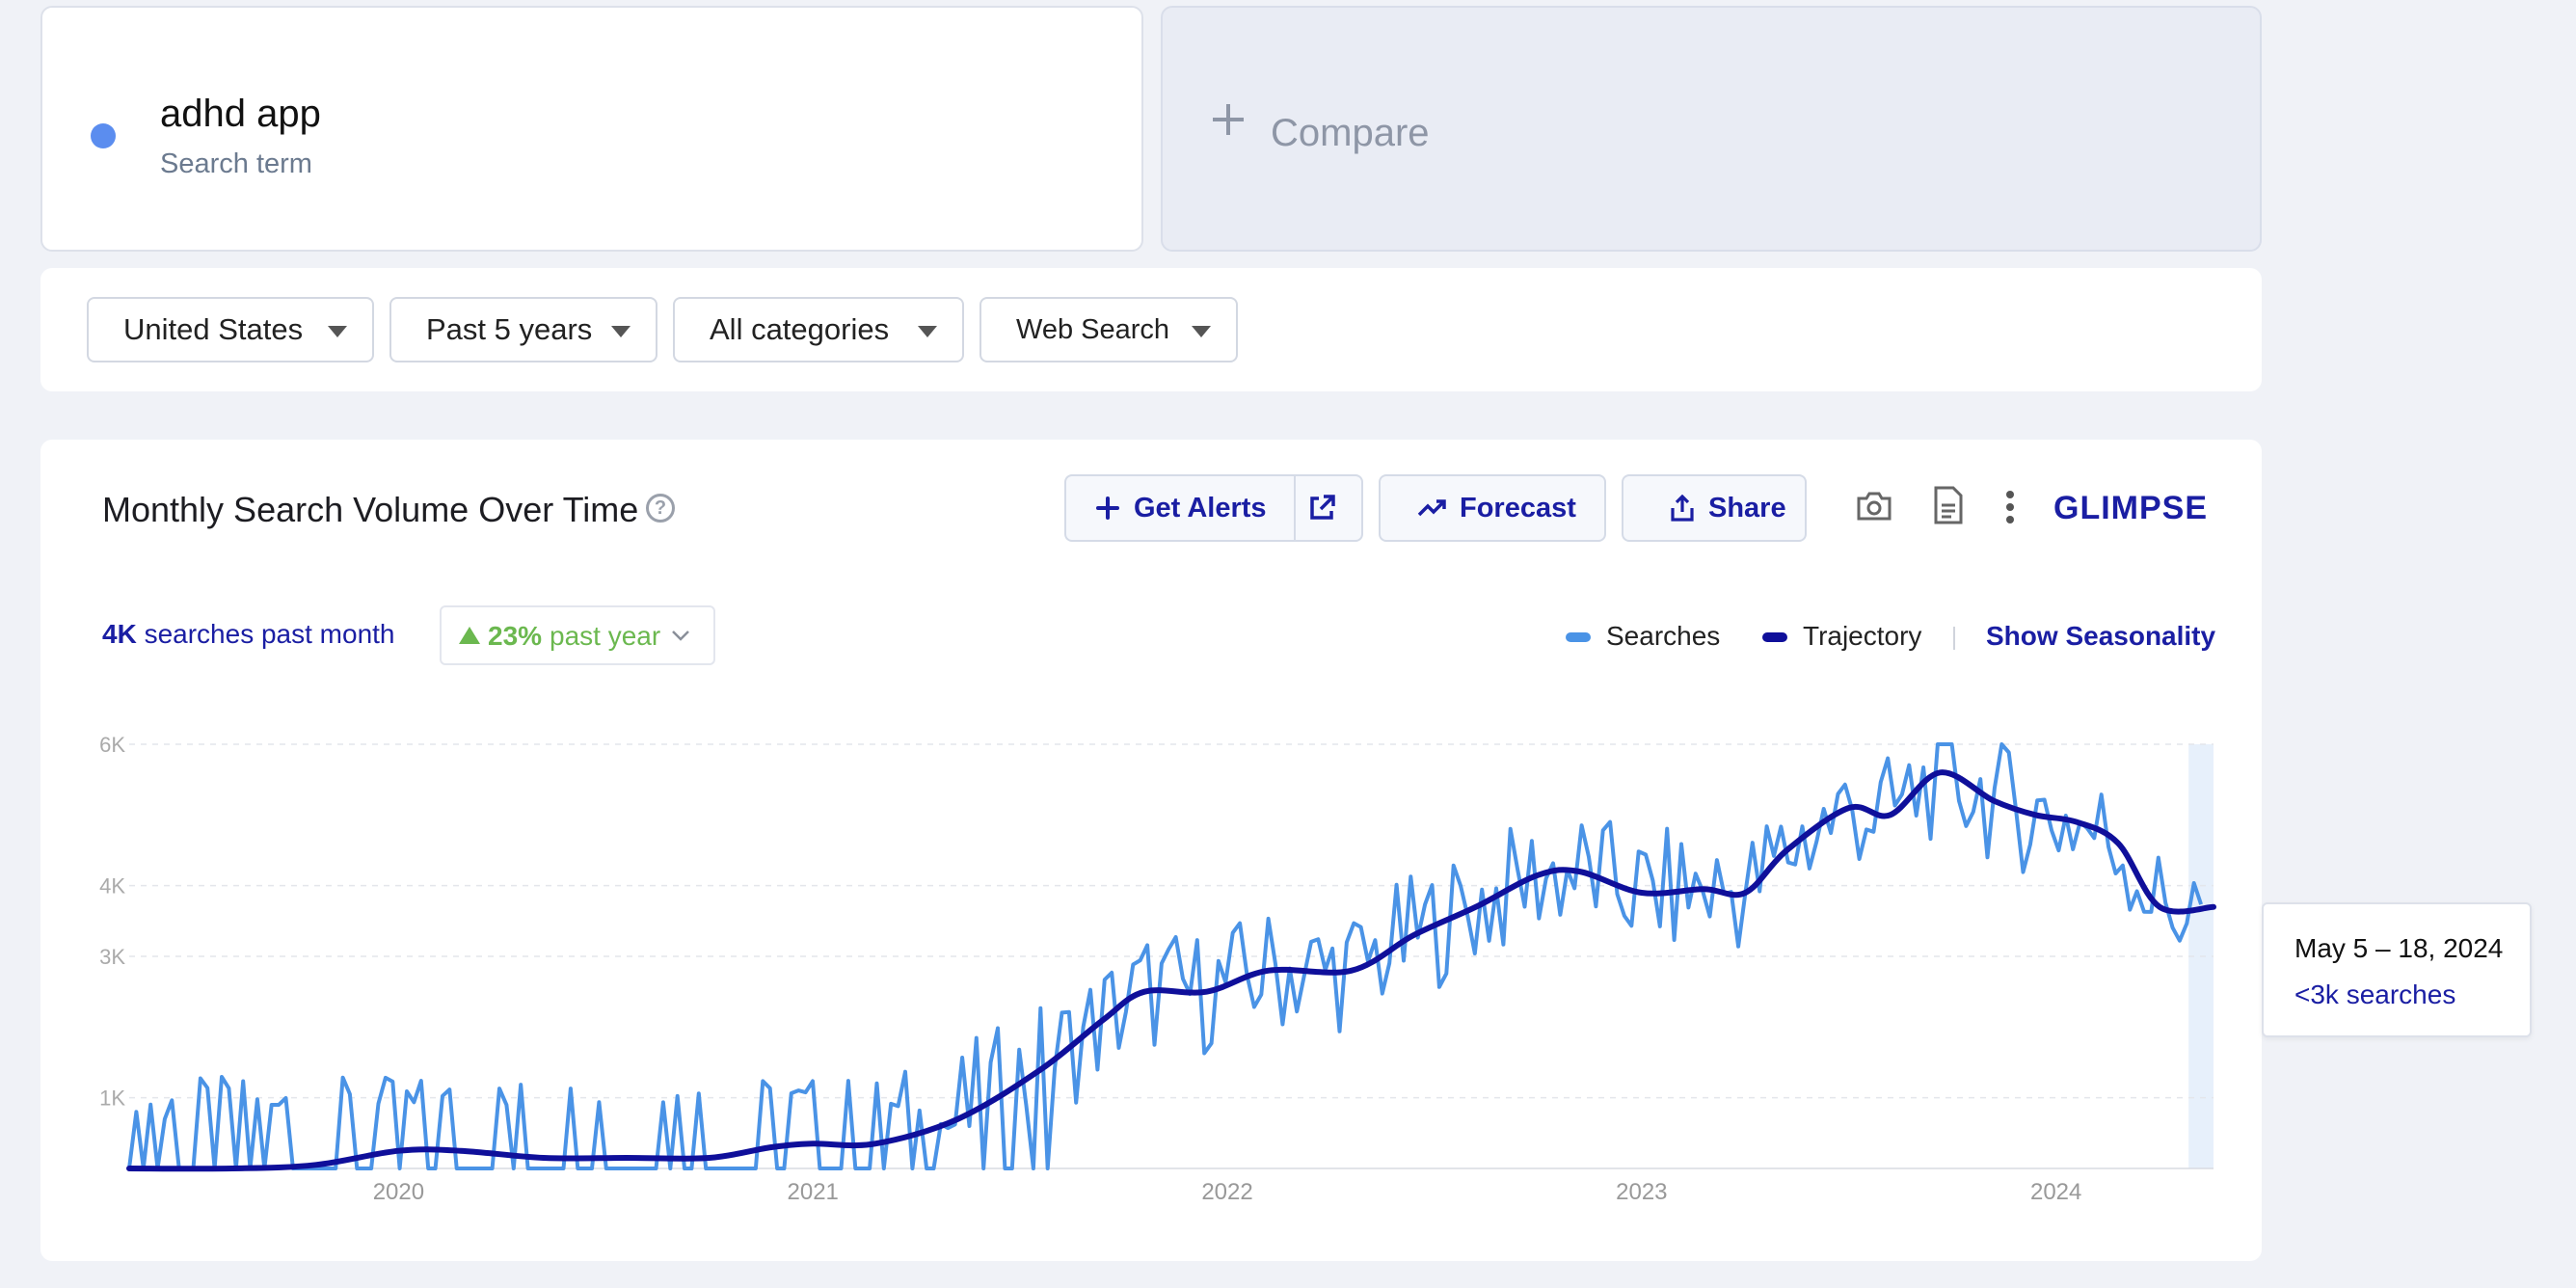  What do you see at coordinates (661, 508) in the screenshot?
I see `help-icon: ?` at bounding box center [661, 508].